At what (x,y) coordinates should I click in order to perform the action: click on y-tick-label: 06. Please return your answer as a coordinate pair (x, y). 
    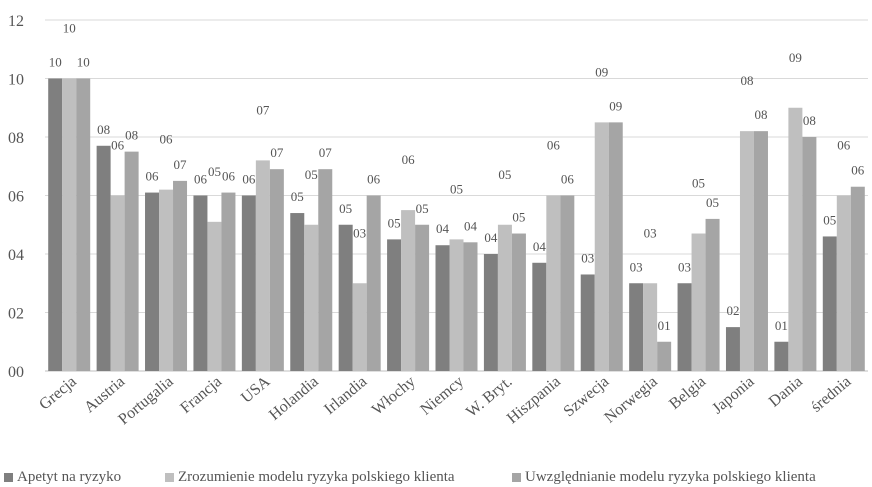
    Looking at the image, I should click on (16, 197).